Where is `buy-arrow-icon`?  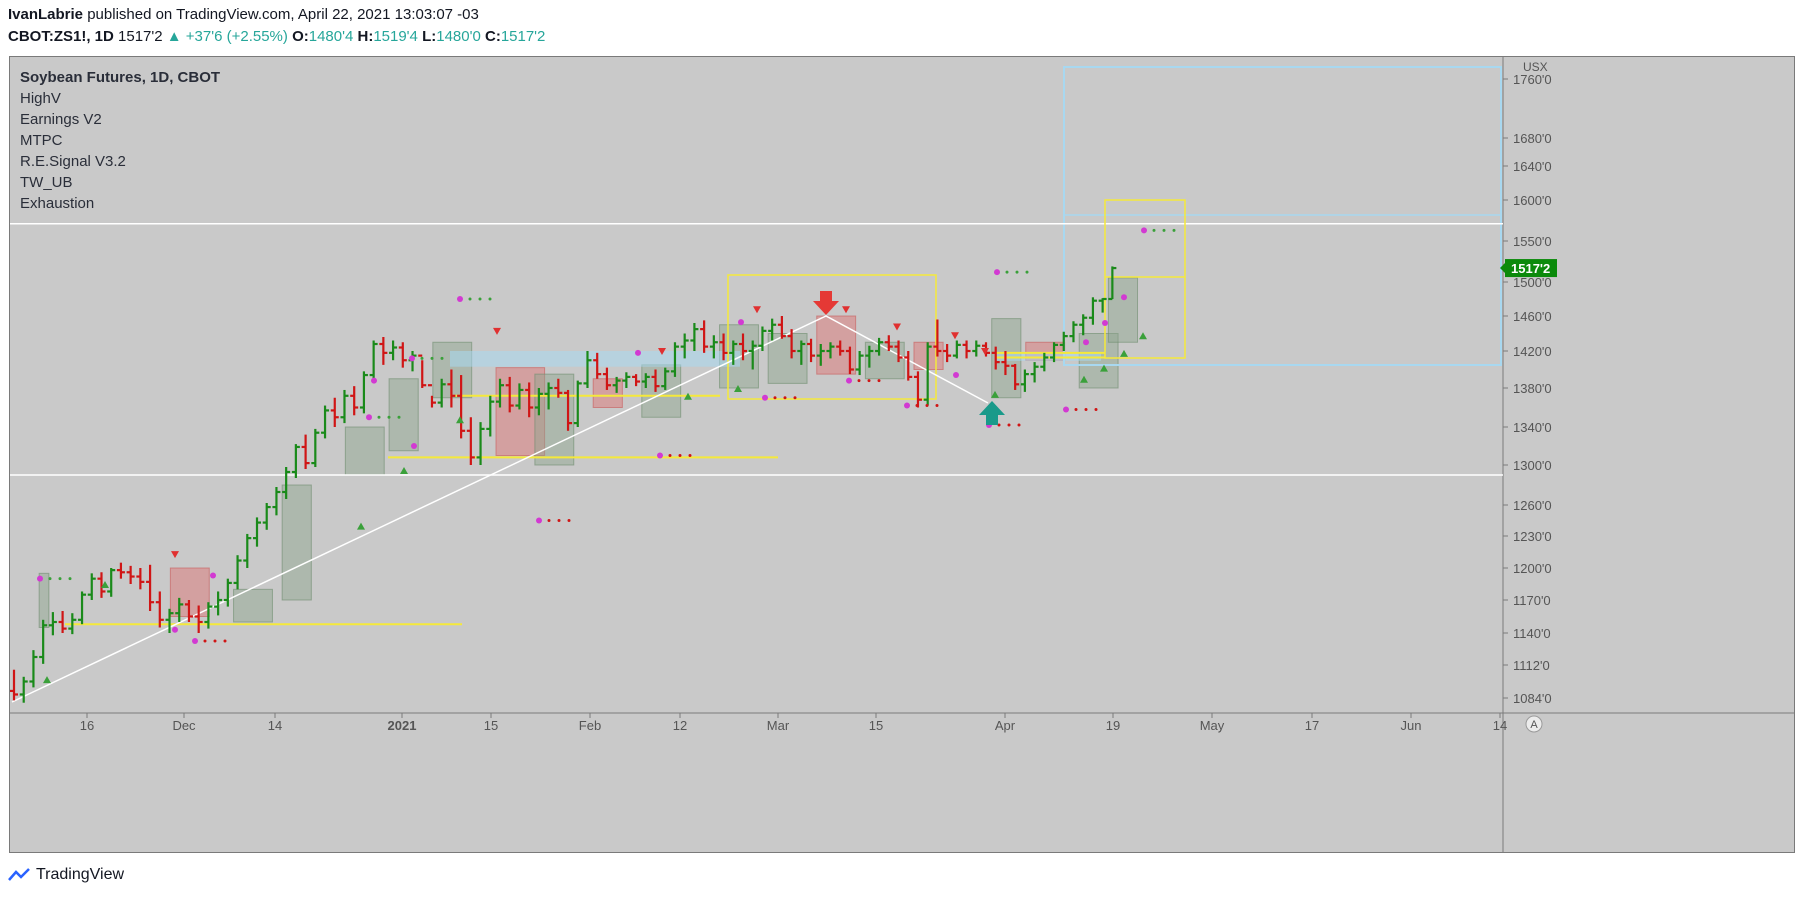
buy-arrow-icon is located at coordinates (992, 413).